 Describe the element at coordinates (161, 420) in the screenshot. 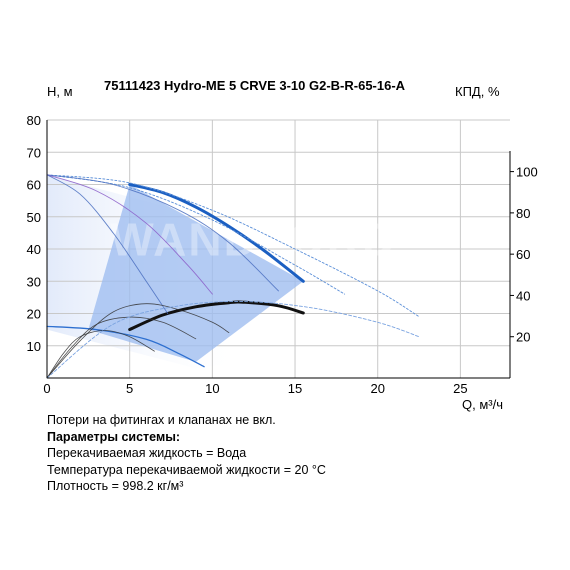

I see `notes-losses: Потери на фитингах и клапанах не вкл.` at that location.